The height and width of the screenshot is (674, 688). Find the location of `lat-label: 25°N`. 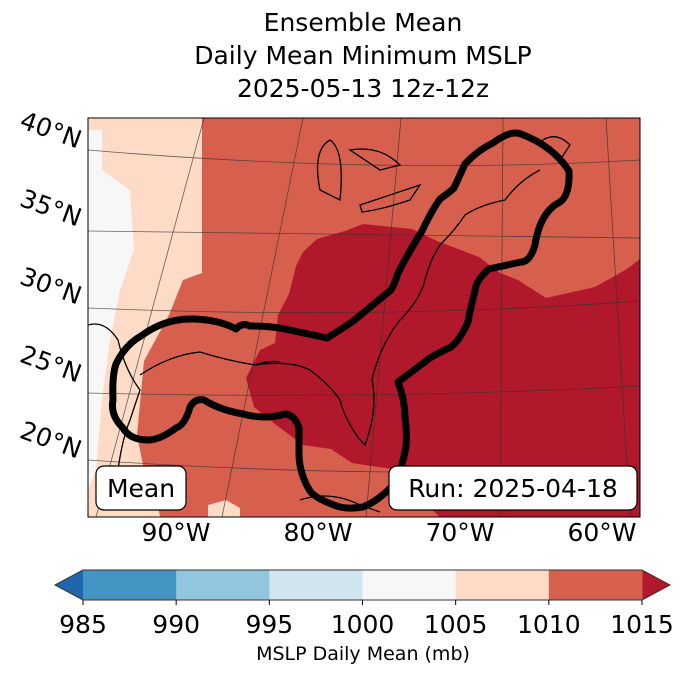

lat-label: 25°N is located at coordinates (50, 364).